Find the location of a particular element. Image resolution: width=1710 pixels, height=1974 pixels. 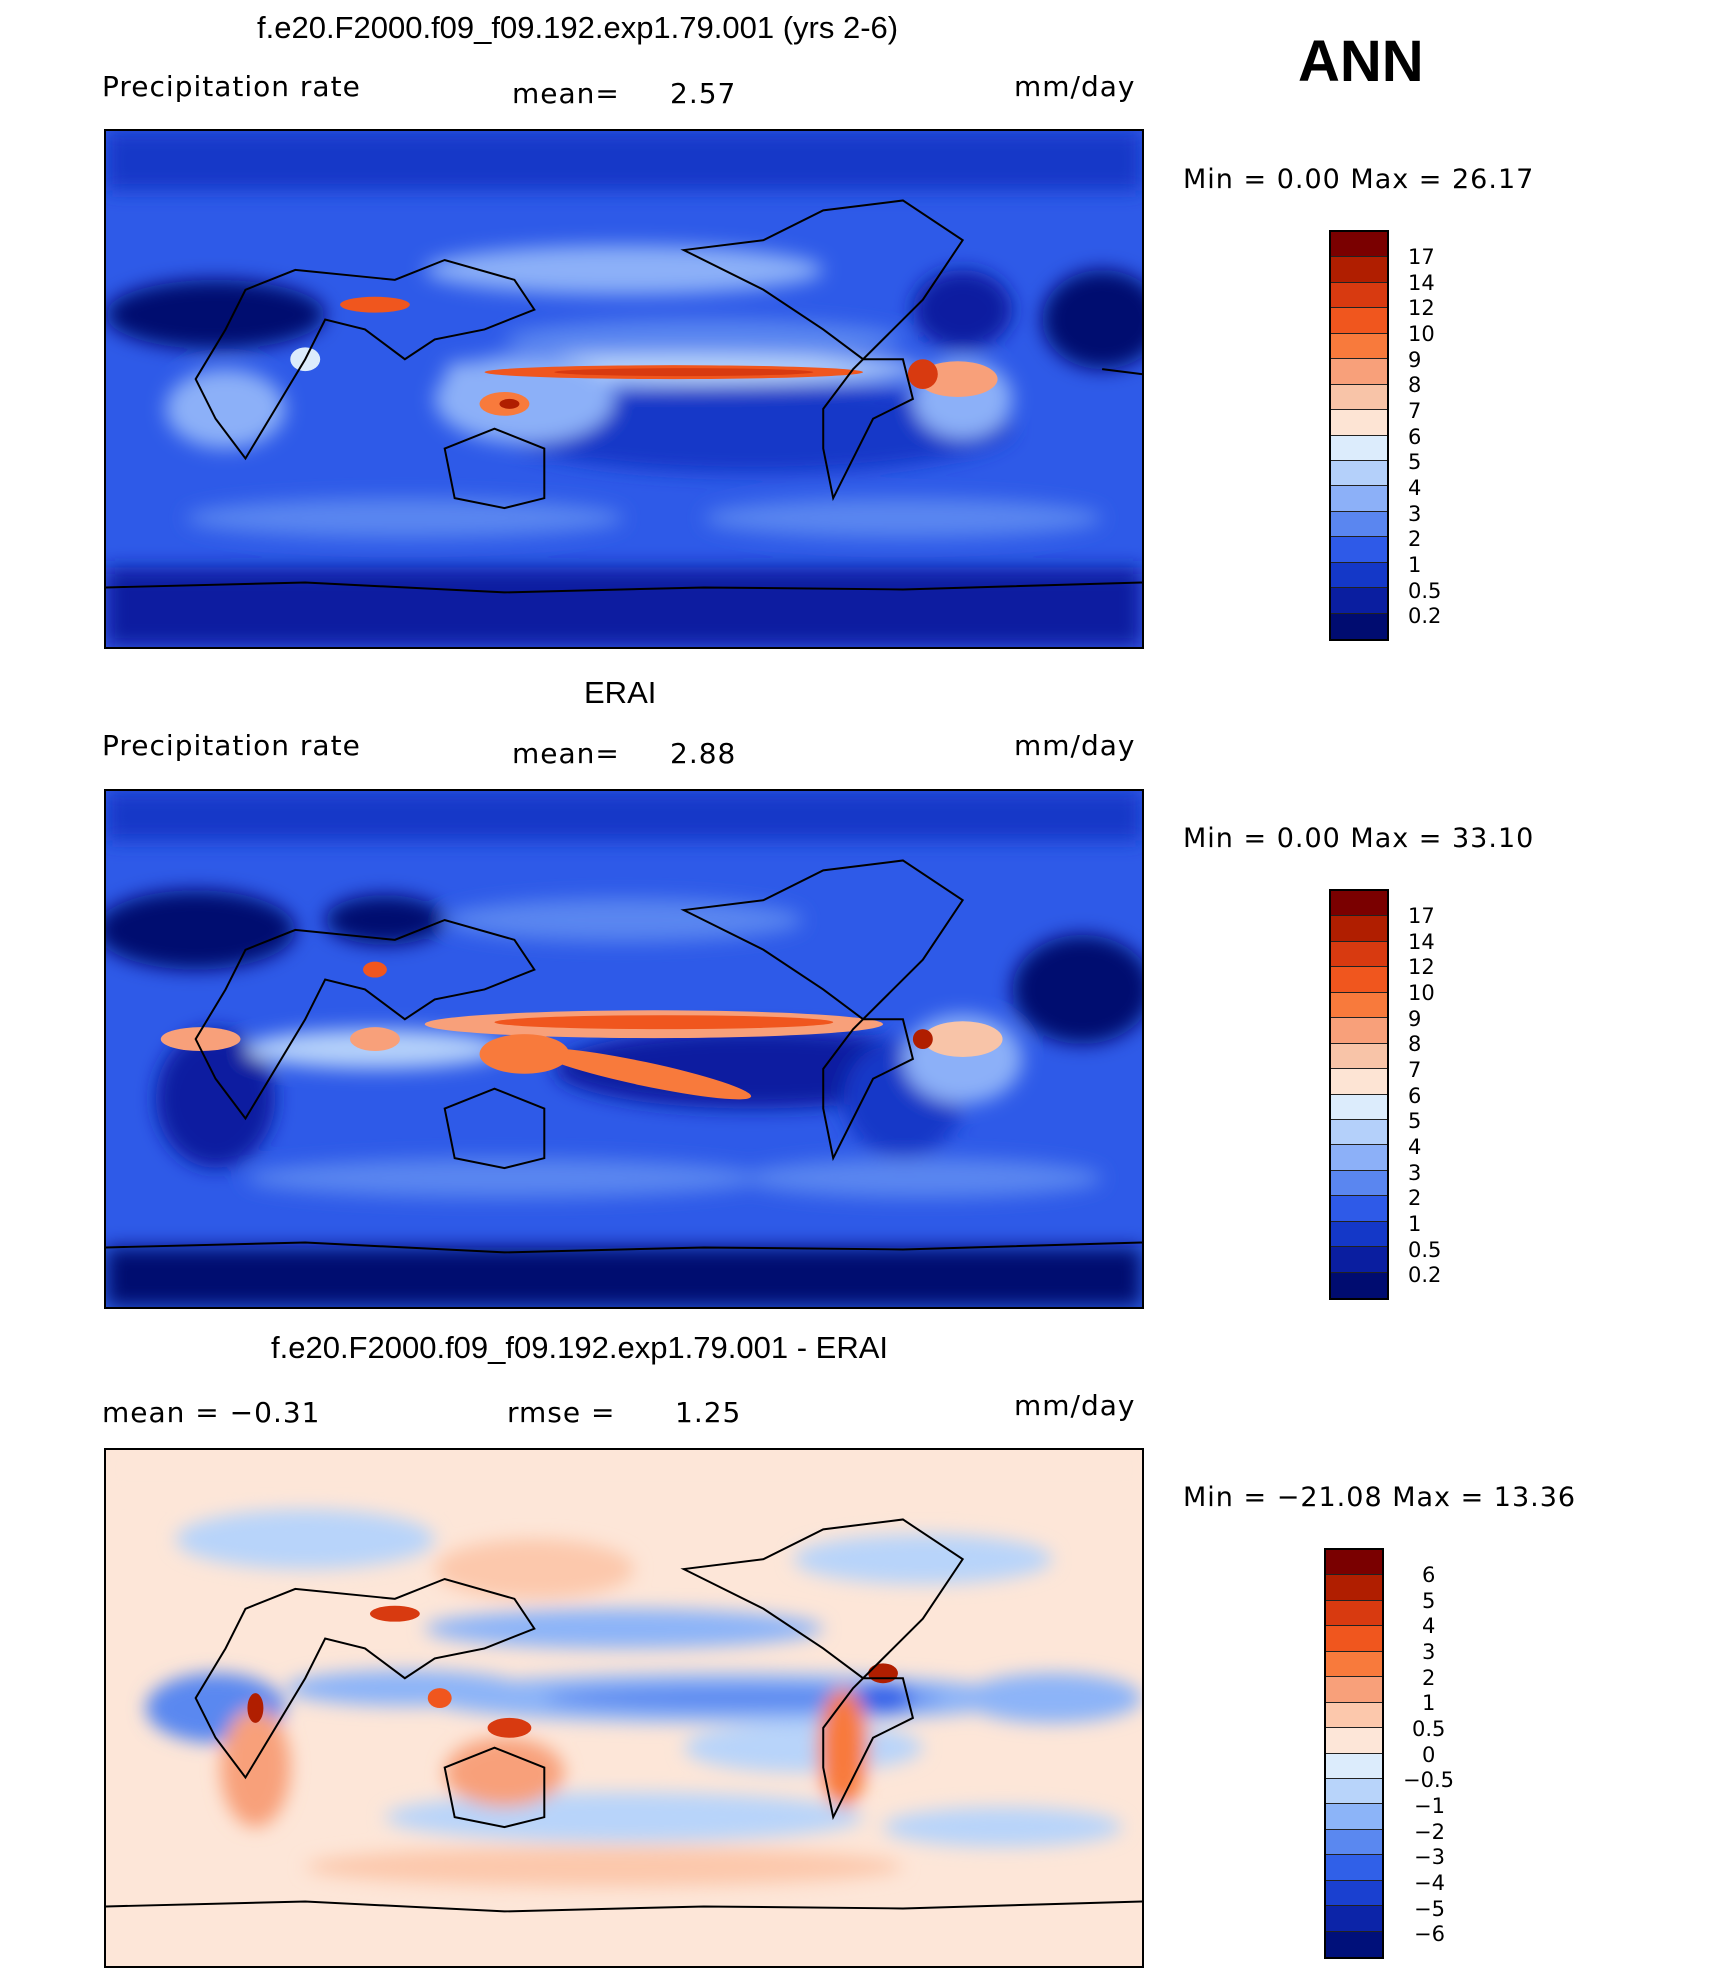

panel-3-tick: −3 is located at coordinates (1429, 1857).